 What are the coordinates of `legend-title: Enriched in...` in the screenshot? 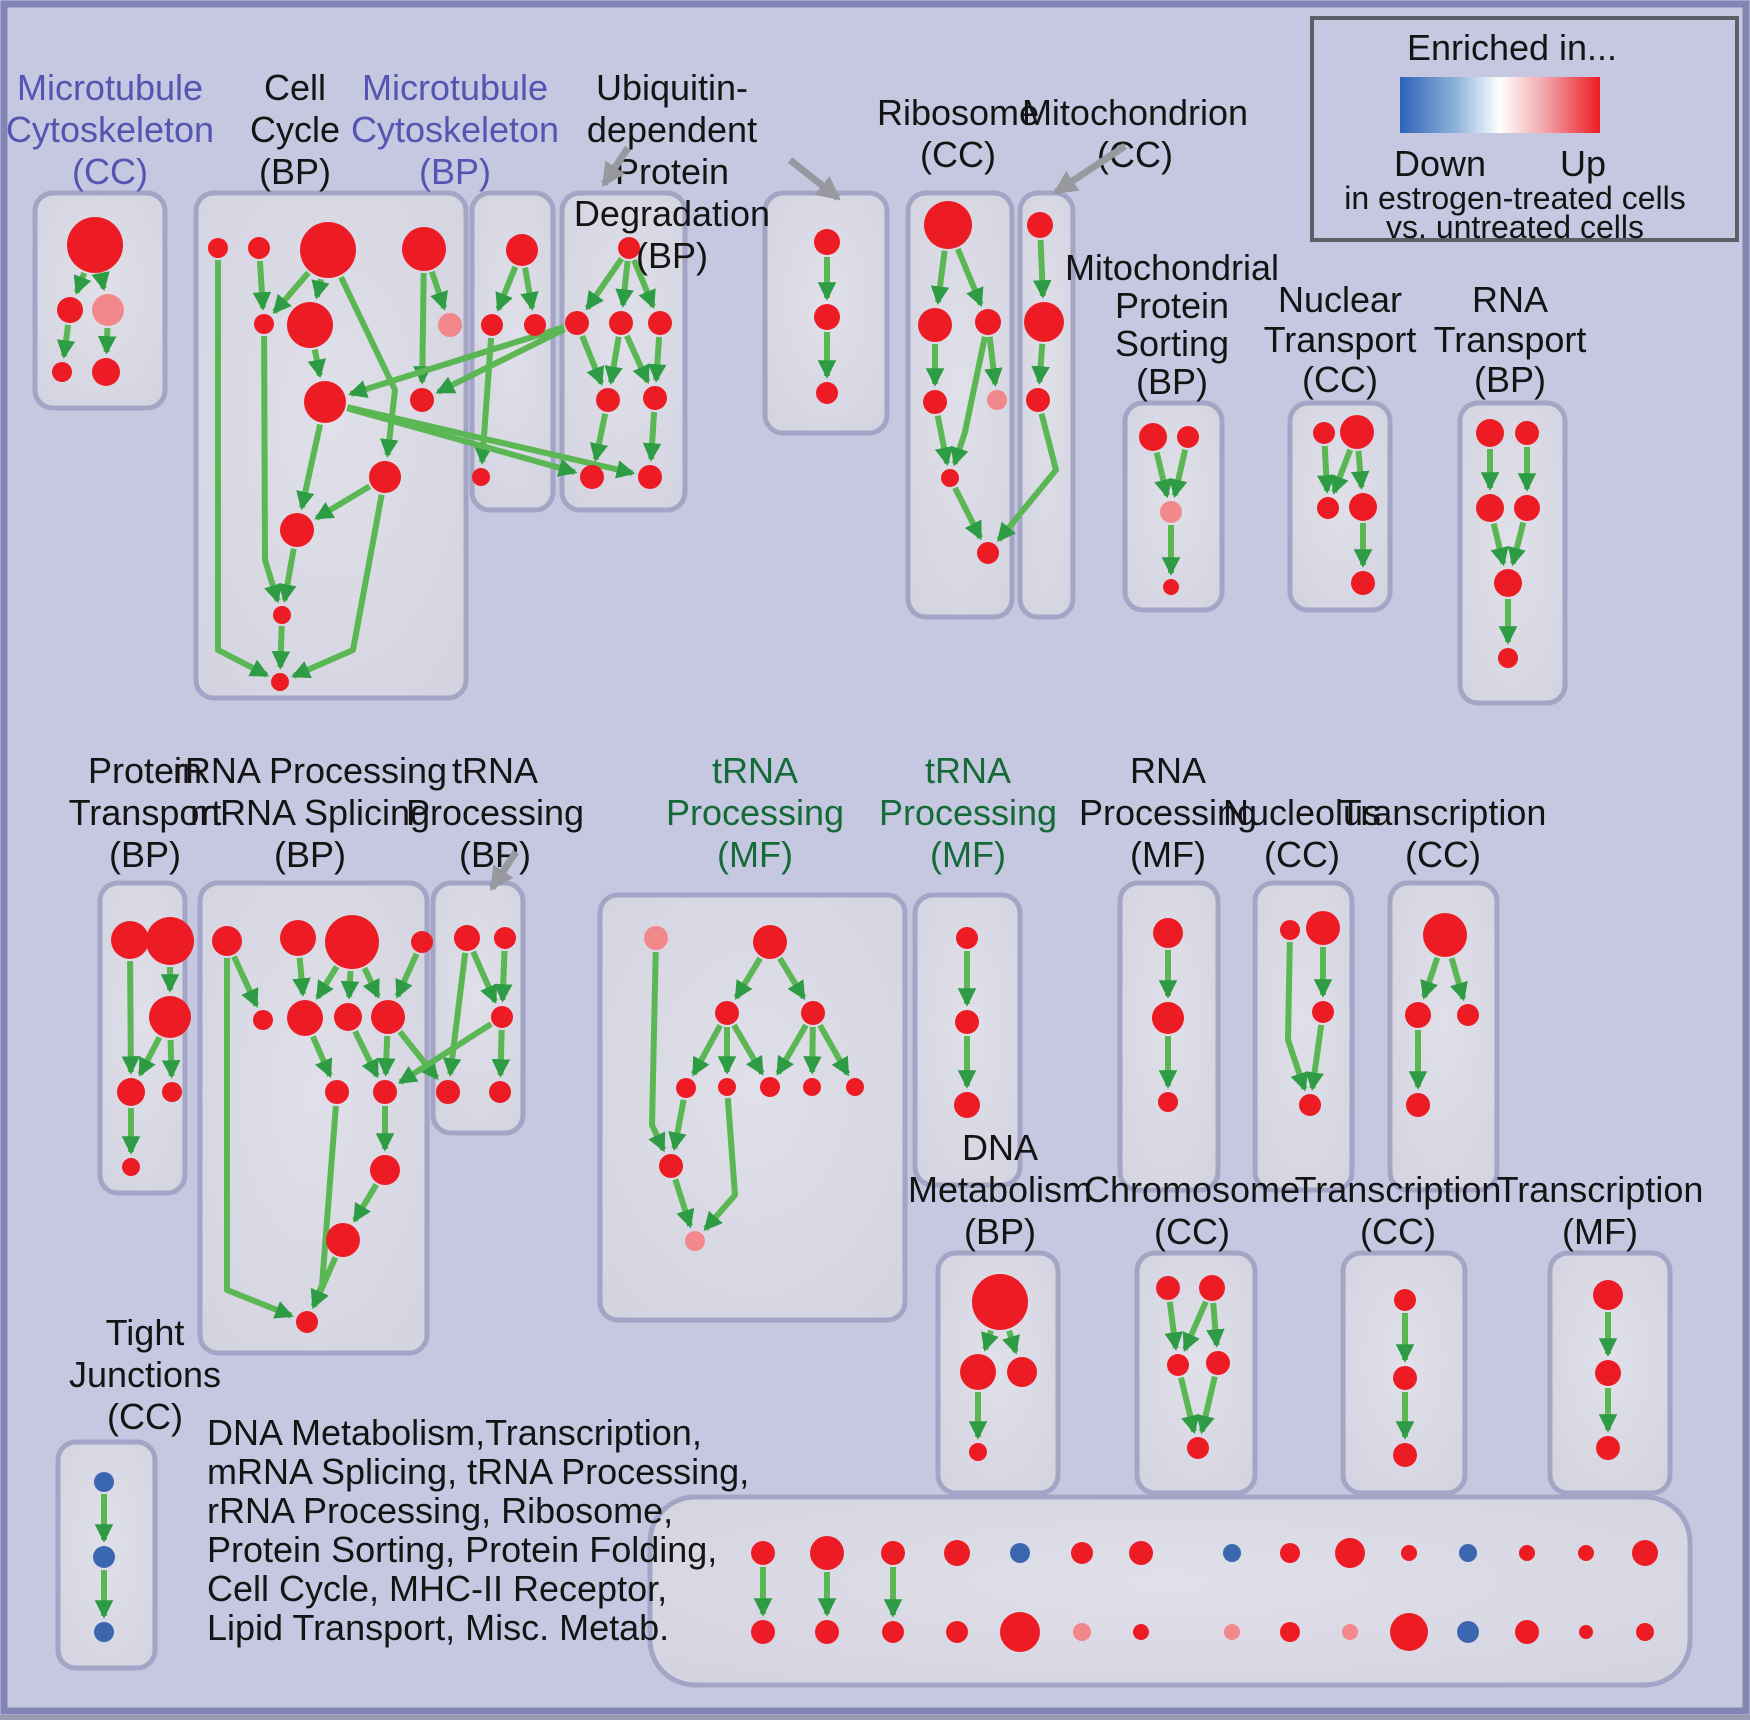 It's located at (1512, 47).